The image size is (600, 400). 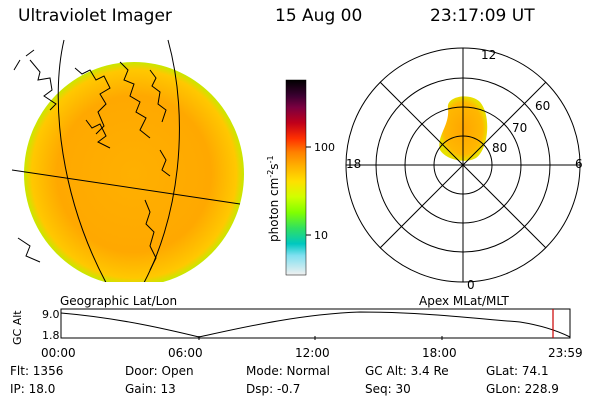 What do you see at coordinates (51, 314) in the screenshot?
I see `alt-max-label: 9.0` at bounding box center [51, 314].